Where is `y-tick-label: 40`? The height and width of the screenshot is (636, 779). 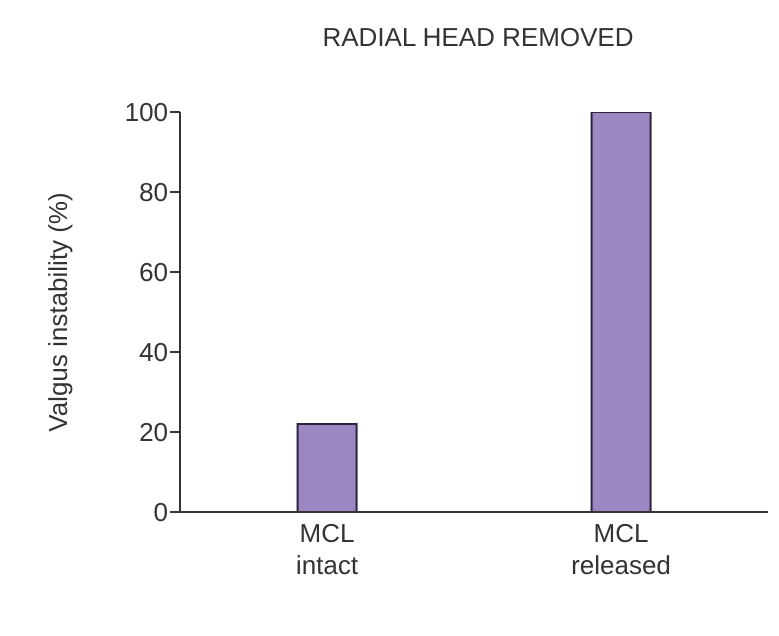 y-tick-label: 40 is located at coordinates (153, 352).